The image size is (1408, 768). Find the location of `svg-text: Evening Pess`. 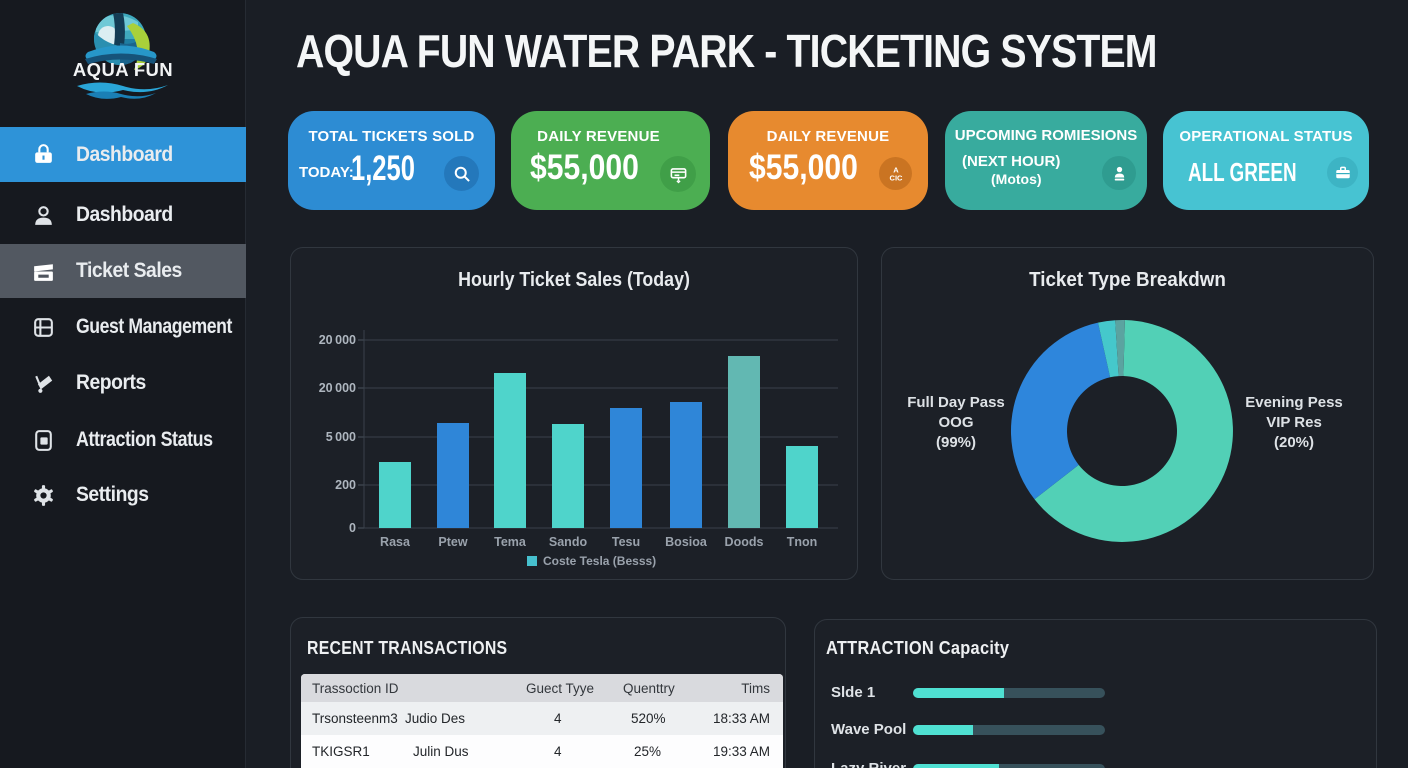

svg-text: Evening Pess is located at coordinates (1294, 402).